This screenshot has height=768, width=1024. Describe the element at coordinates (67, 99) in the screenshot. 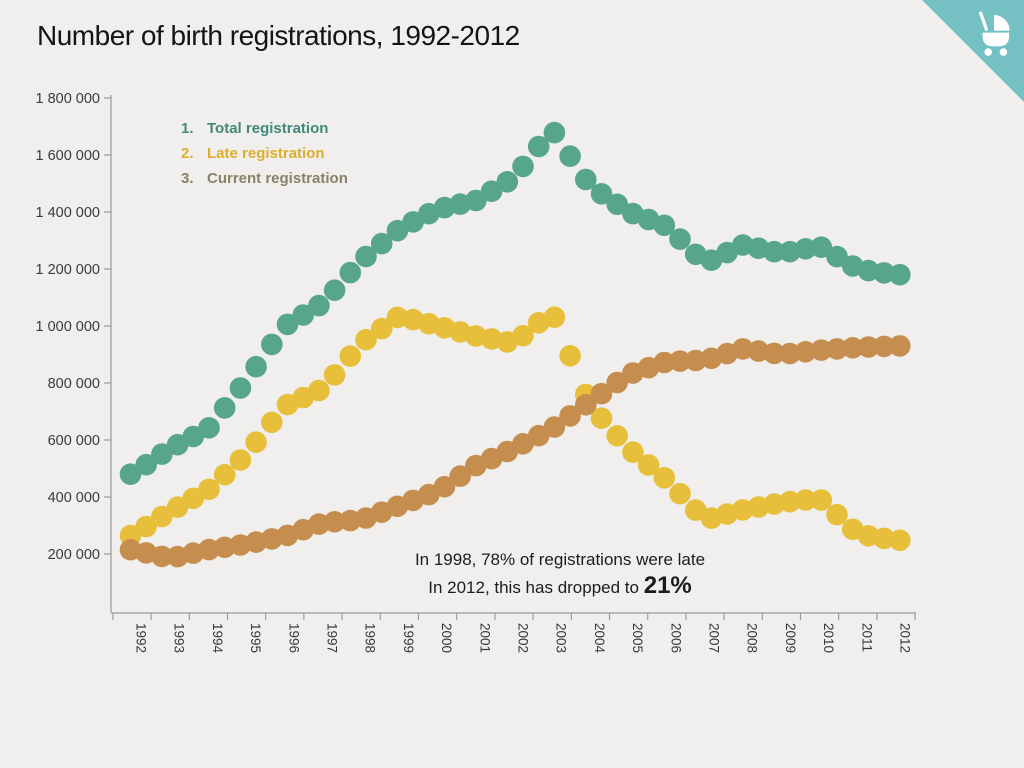

I see `y-tick-label: 1 800 000` at that location.